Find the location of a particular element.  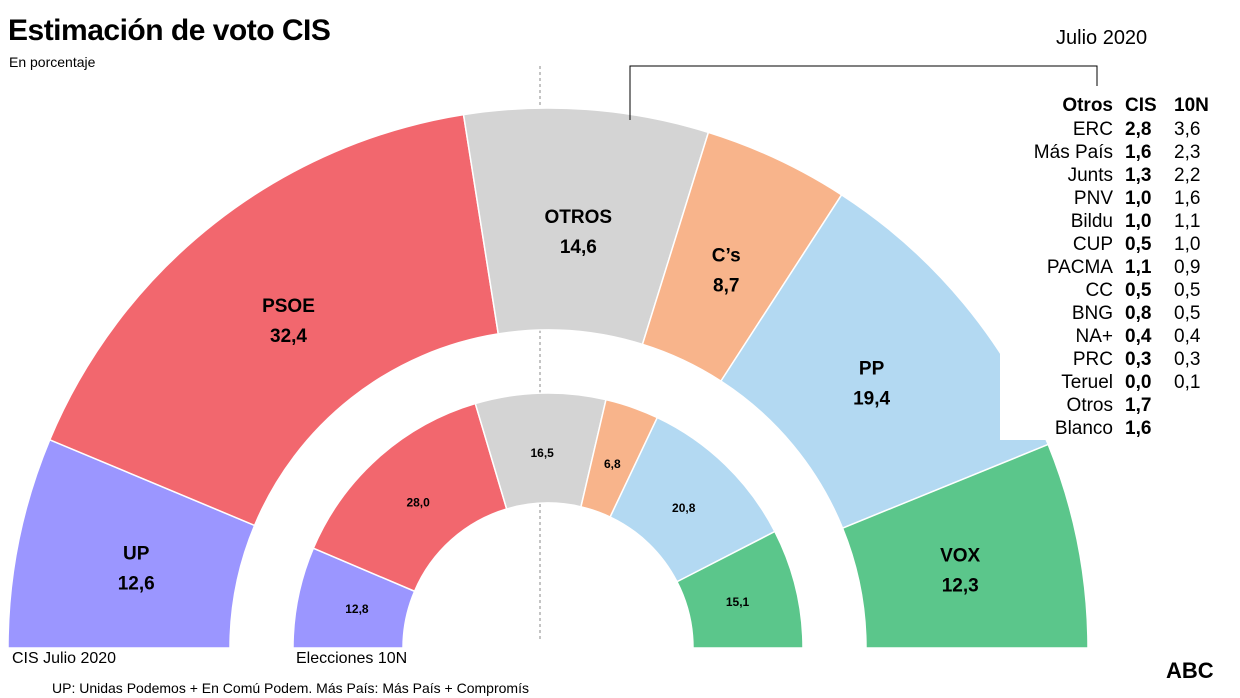

inner-ring-value-label: 28,0 is located at coordinates (418, 503).